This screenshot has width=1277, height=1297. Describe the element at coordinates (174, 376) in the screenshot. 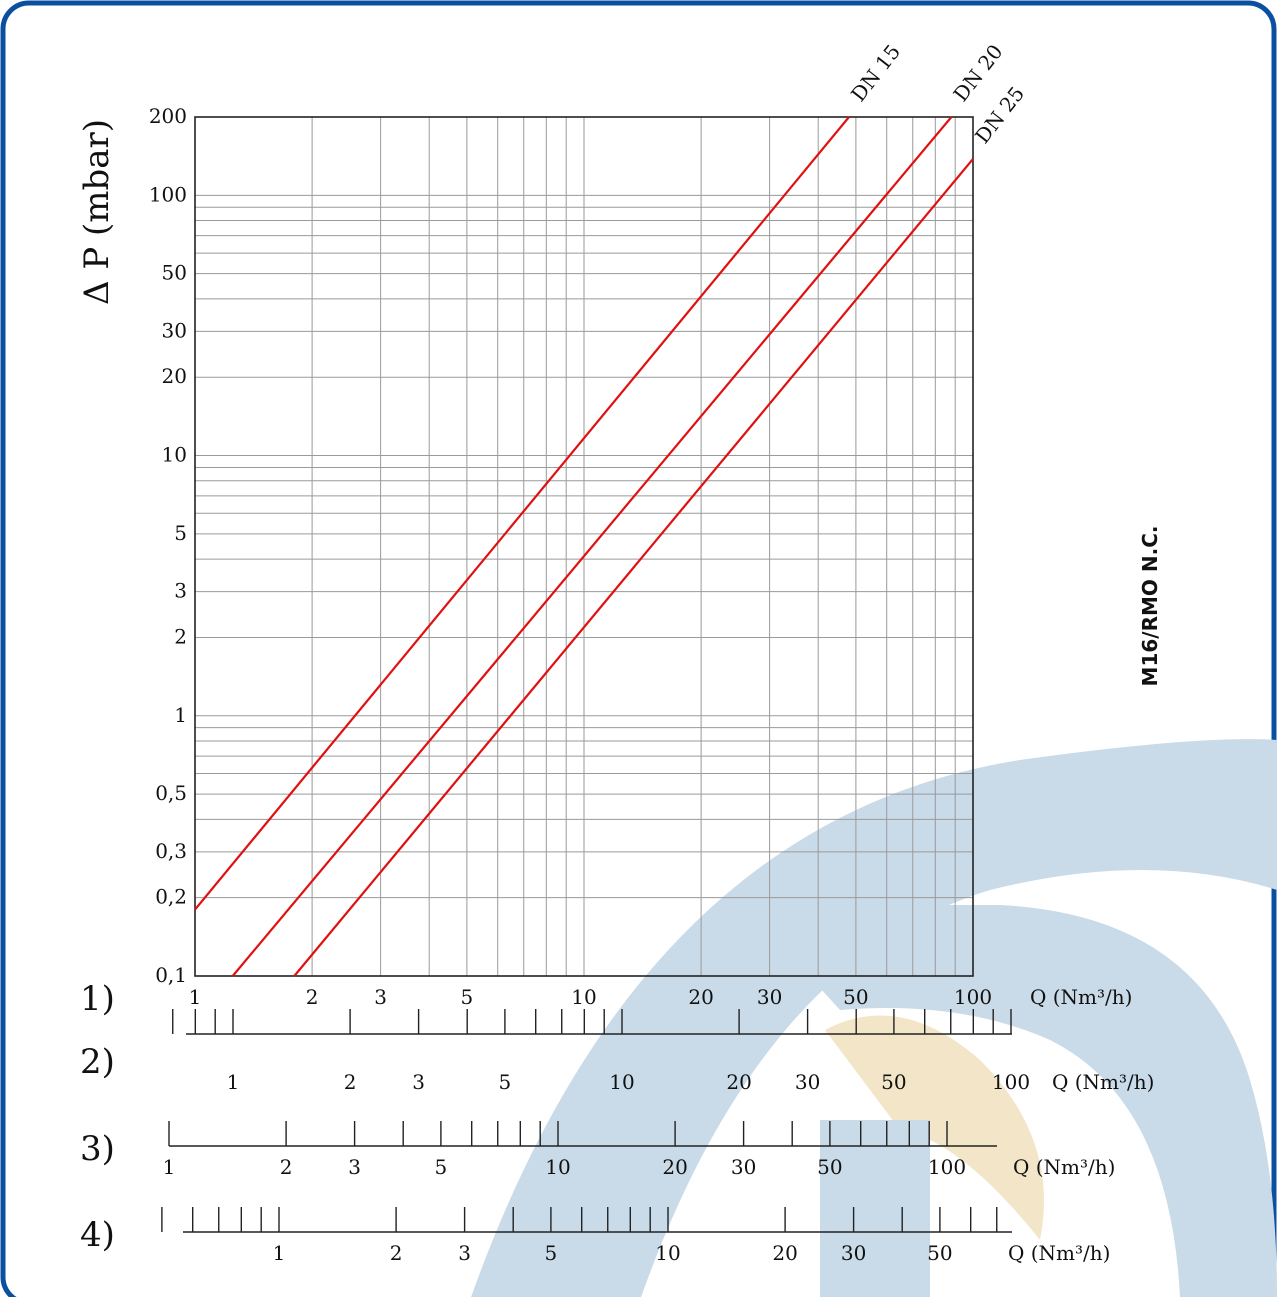

I see `y-tick-label: 20` at that location.